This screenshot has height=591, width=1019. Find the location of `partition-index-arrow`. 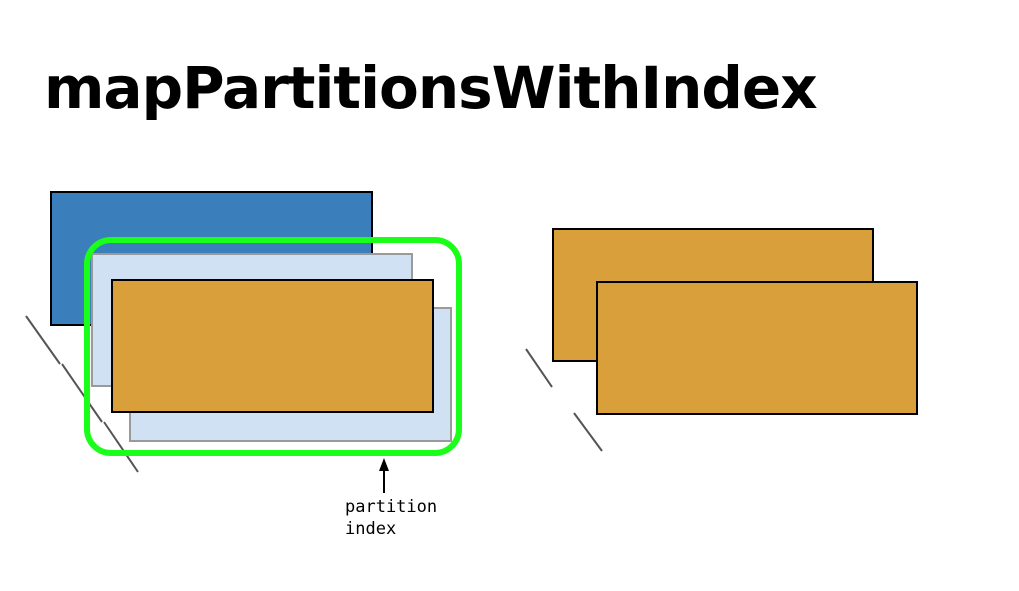

partition-index-arrow is located at coordinates (384, 475).